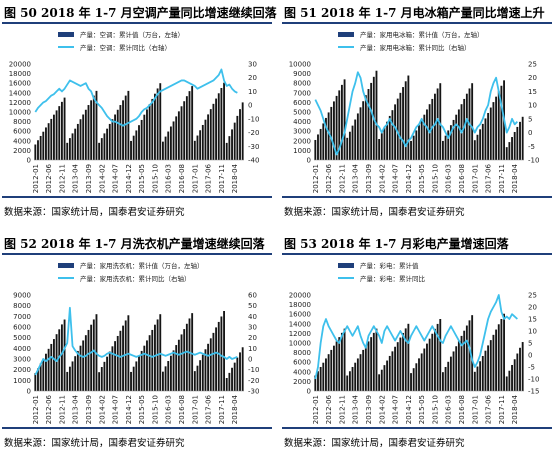  Describe the element at coordinates (89, 409) in the screenshot. I see `x-tick: 2013-09` at that location.